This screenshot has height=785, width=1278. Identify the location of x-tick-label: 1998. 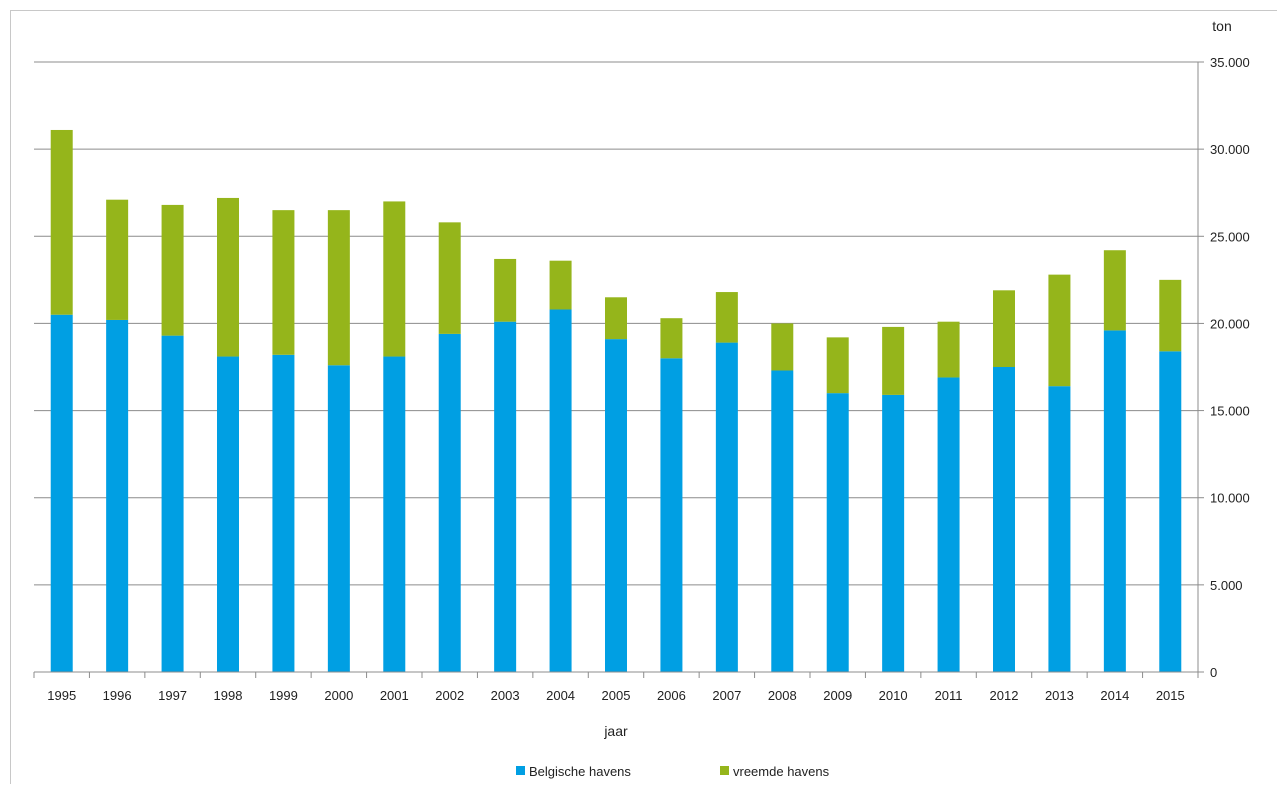
(228, 695).